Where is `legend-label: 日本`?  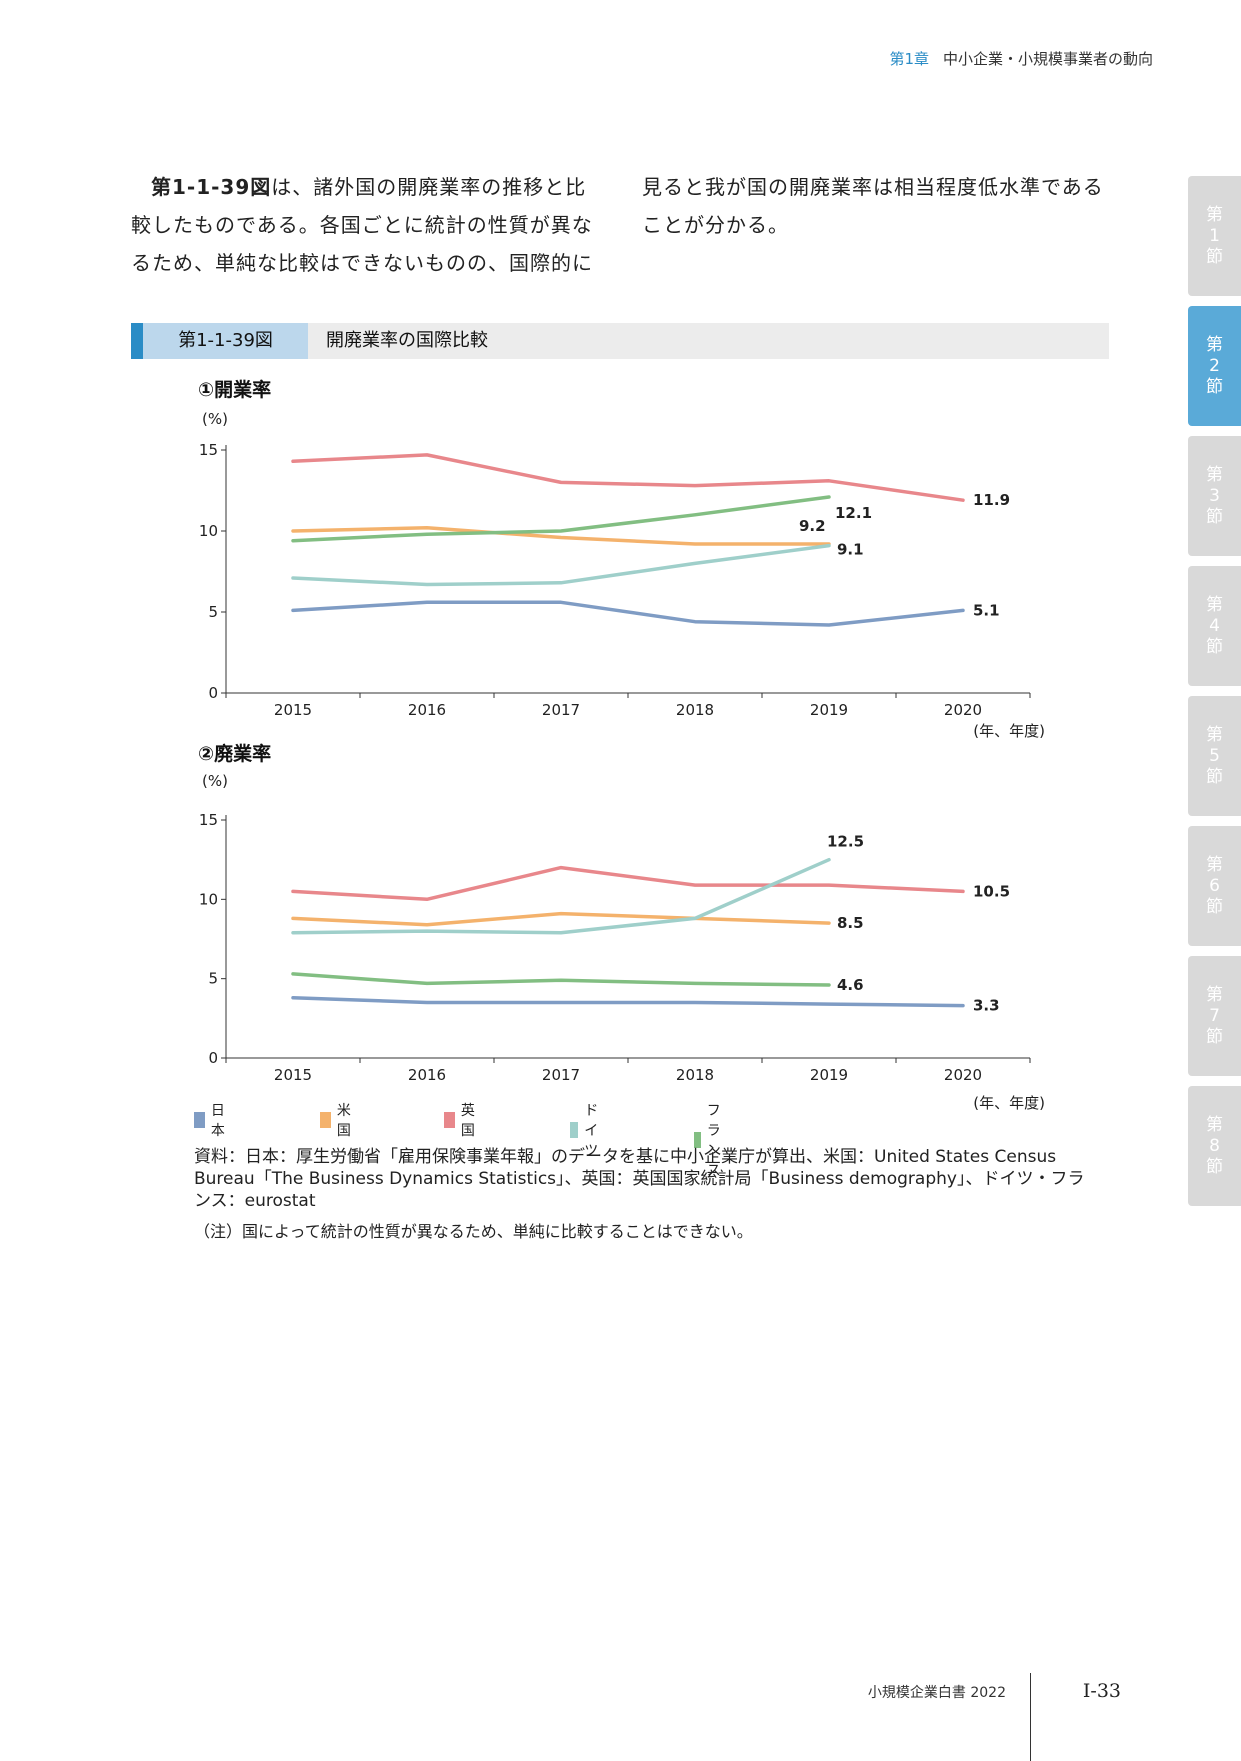 legend-label: 日本 is located at coordinates (217, 1121).